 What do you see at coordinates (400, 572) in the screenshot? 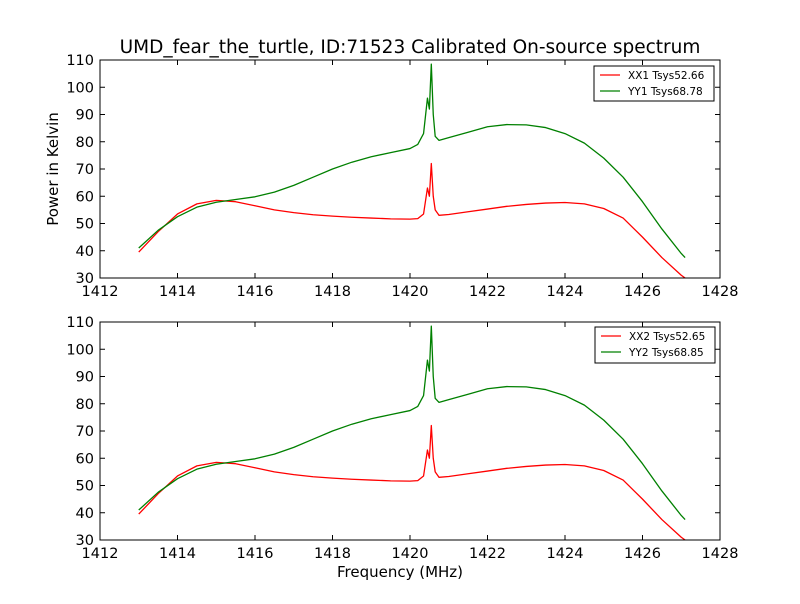
I see `x-axis-label: Frequency (MHz)` at bounding box center [400, 572].